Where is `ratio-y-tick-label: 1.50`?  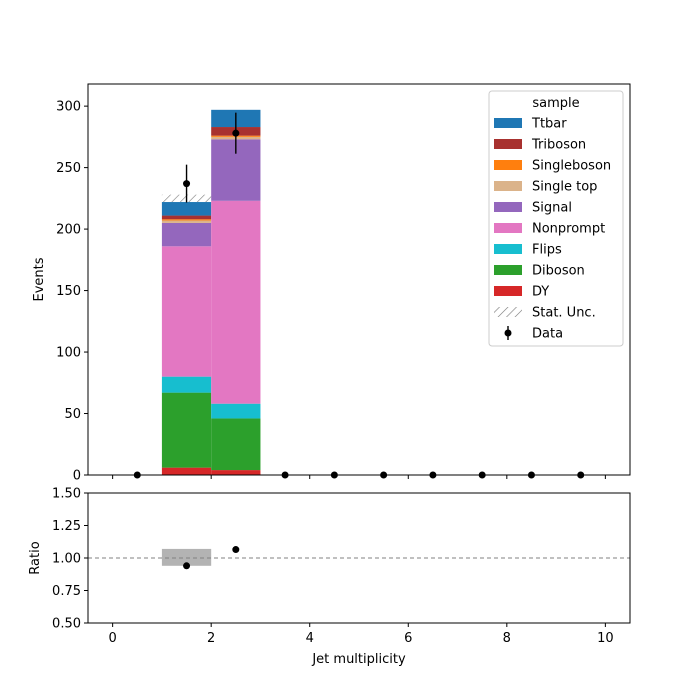
ratio-y-tick-label: 1.50 is located at coordinates (66, 494).